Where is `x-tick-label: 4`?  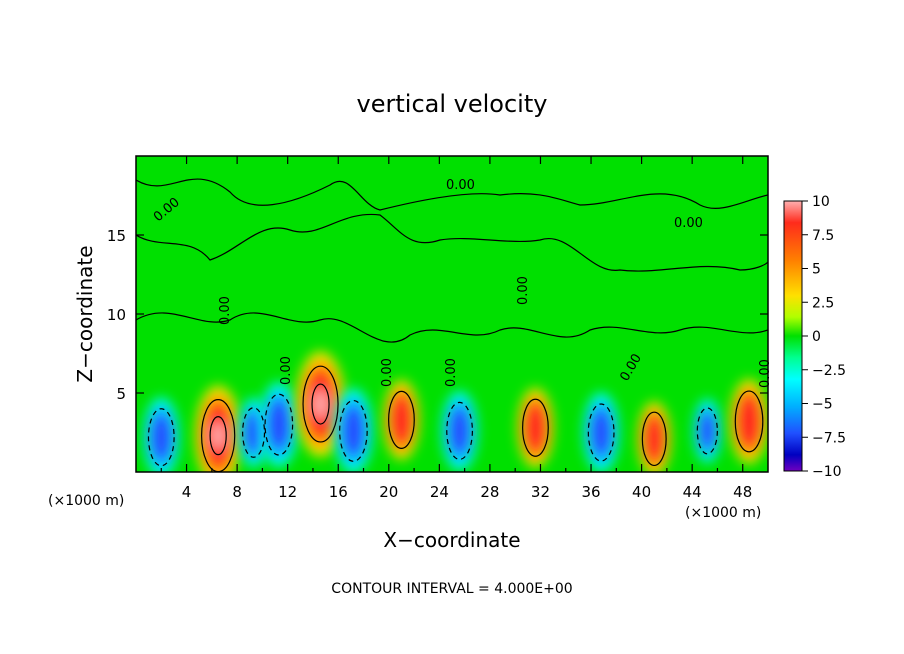
x-tick-label: 4 is located at coordinates (187, 492).